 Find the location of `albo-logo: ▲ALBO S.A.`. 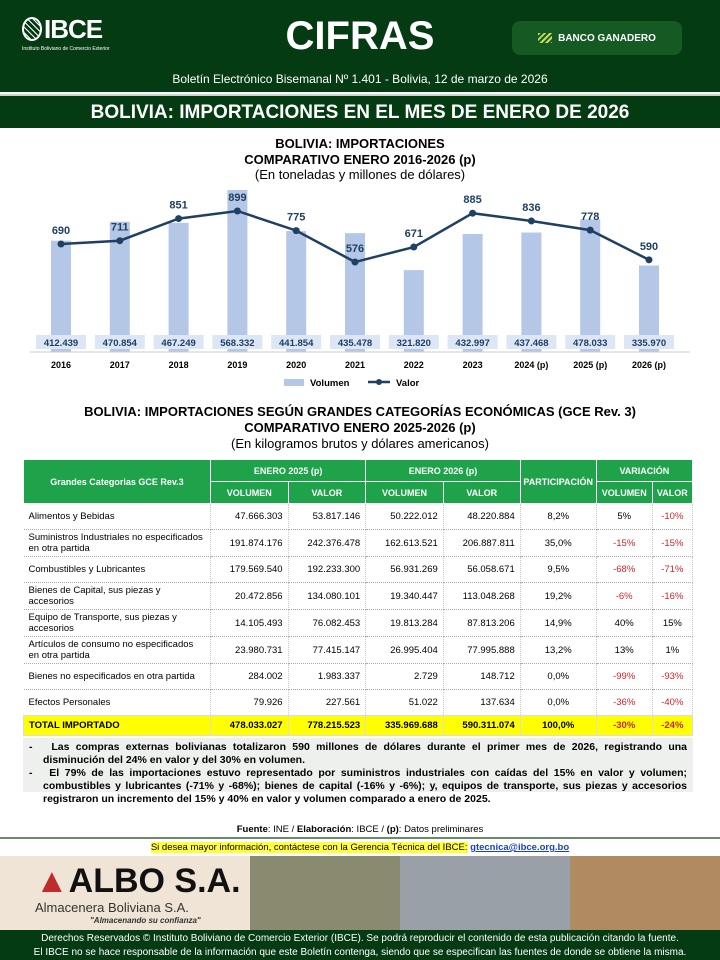

albo-logo: ▲ALBO S.A. is located at coordinates (138, 881).